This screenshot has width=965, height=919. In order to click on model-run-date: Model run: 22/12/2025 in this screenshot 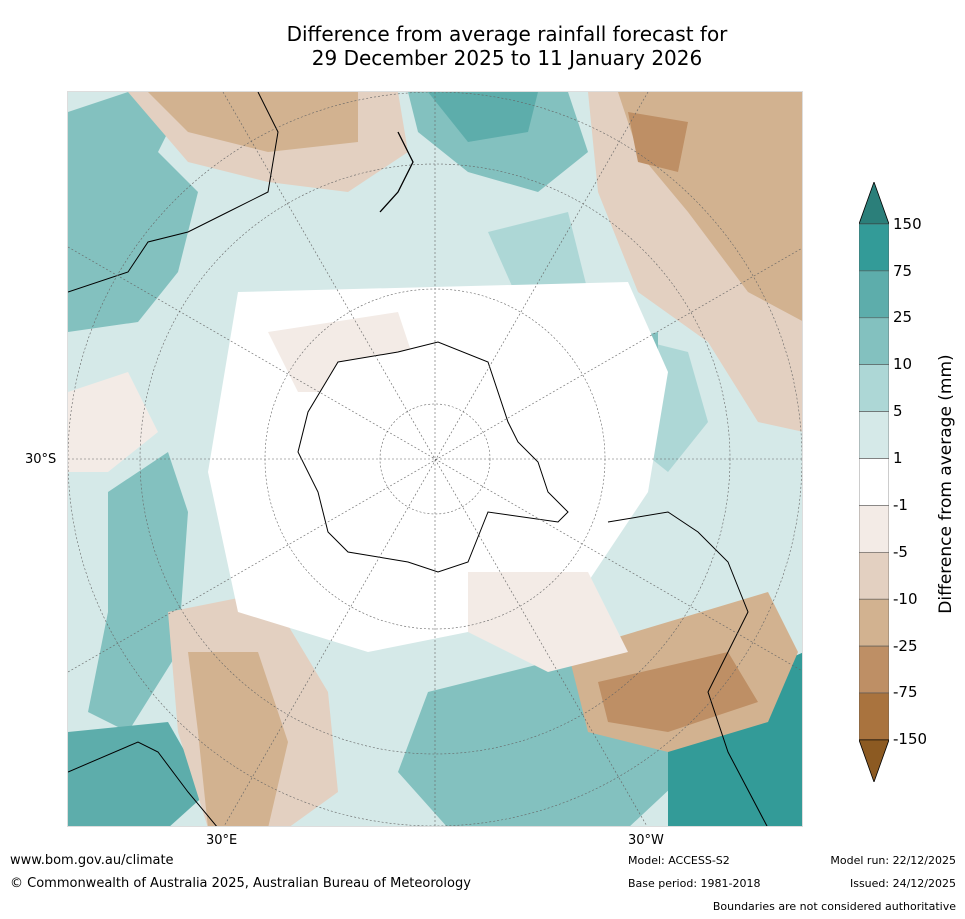, I will do `click(893, 860)`.